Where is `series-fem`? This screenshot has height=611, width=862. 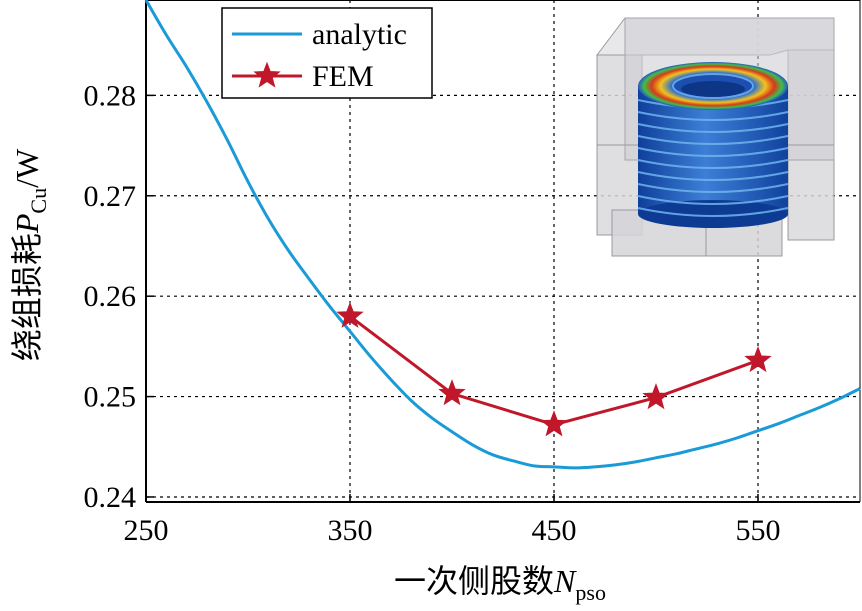
series-fem is located at coordinates (554, 369).